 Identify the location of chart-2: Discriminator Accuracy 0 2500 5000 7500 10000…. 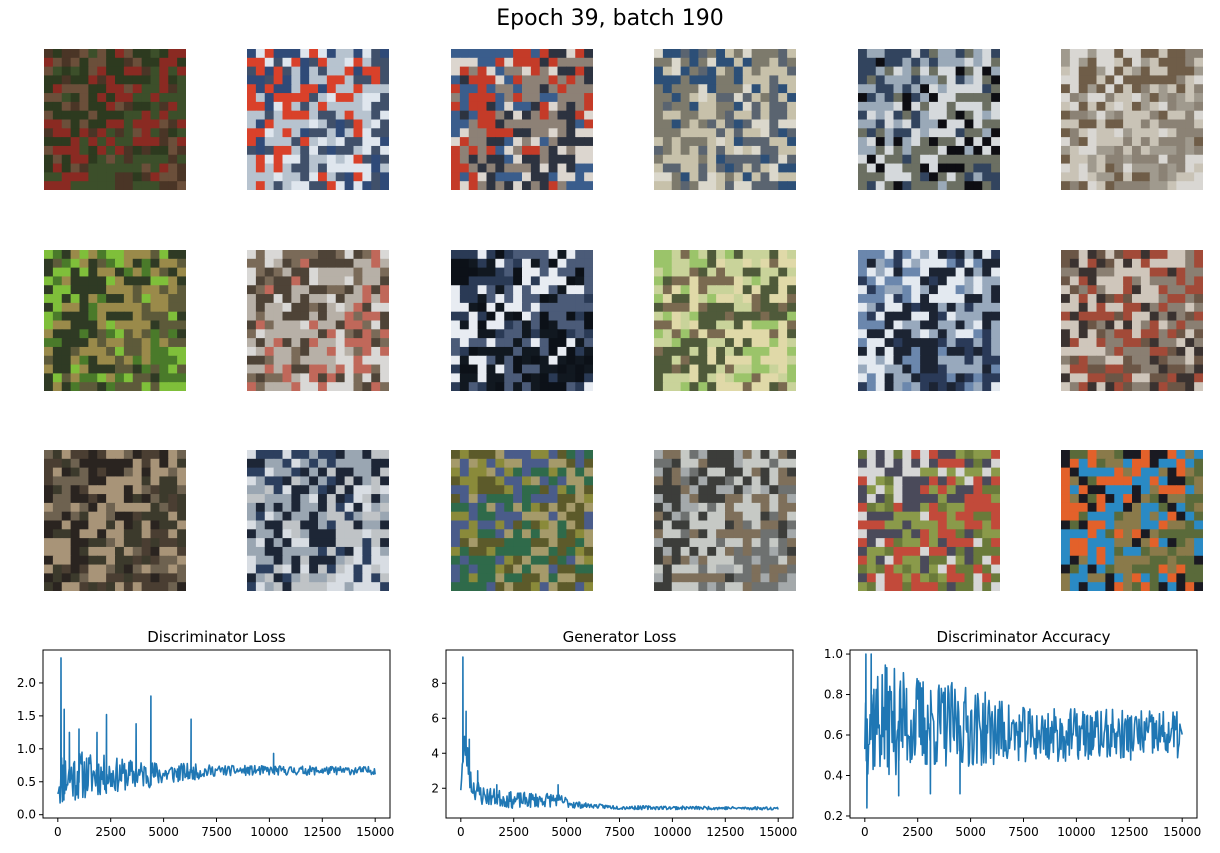
(1012, 733).